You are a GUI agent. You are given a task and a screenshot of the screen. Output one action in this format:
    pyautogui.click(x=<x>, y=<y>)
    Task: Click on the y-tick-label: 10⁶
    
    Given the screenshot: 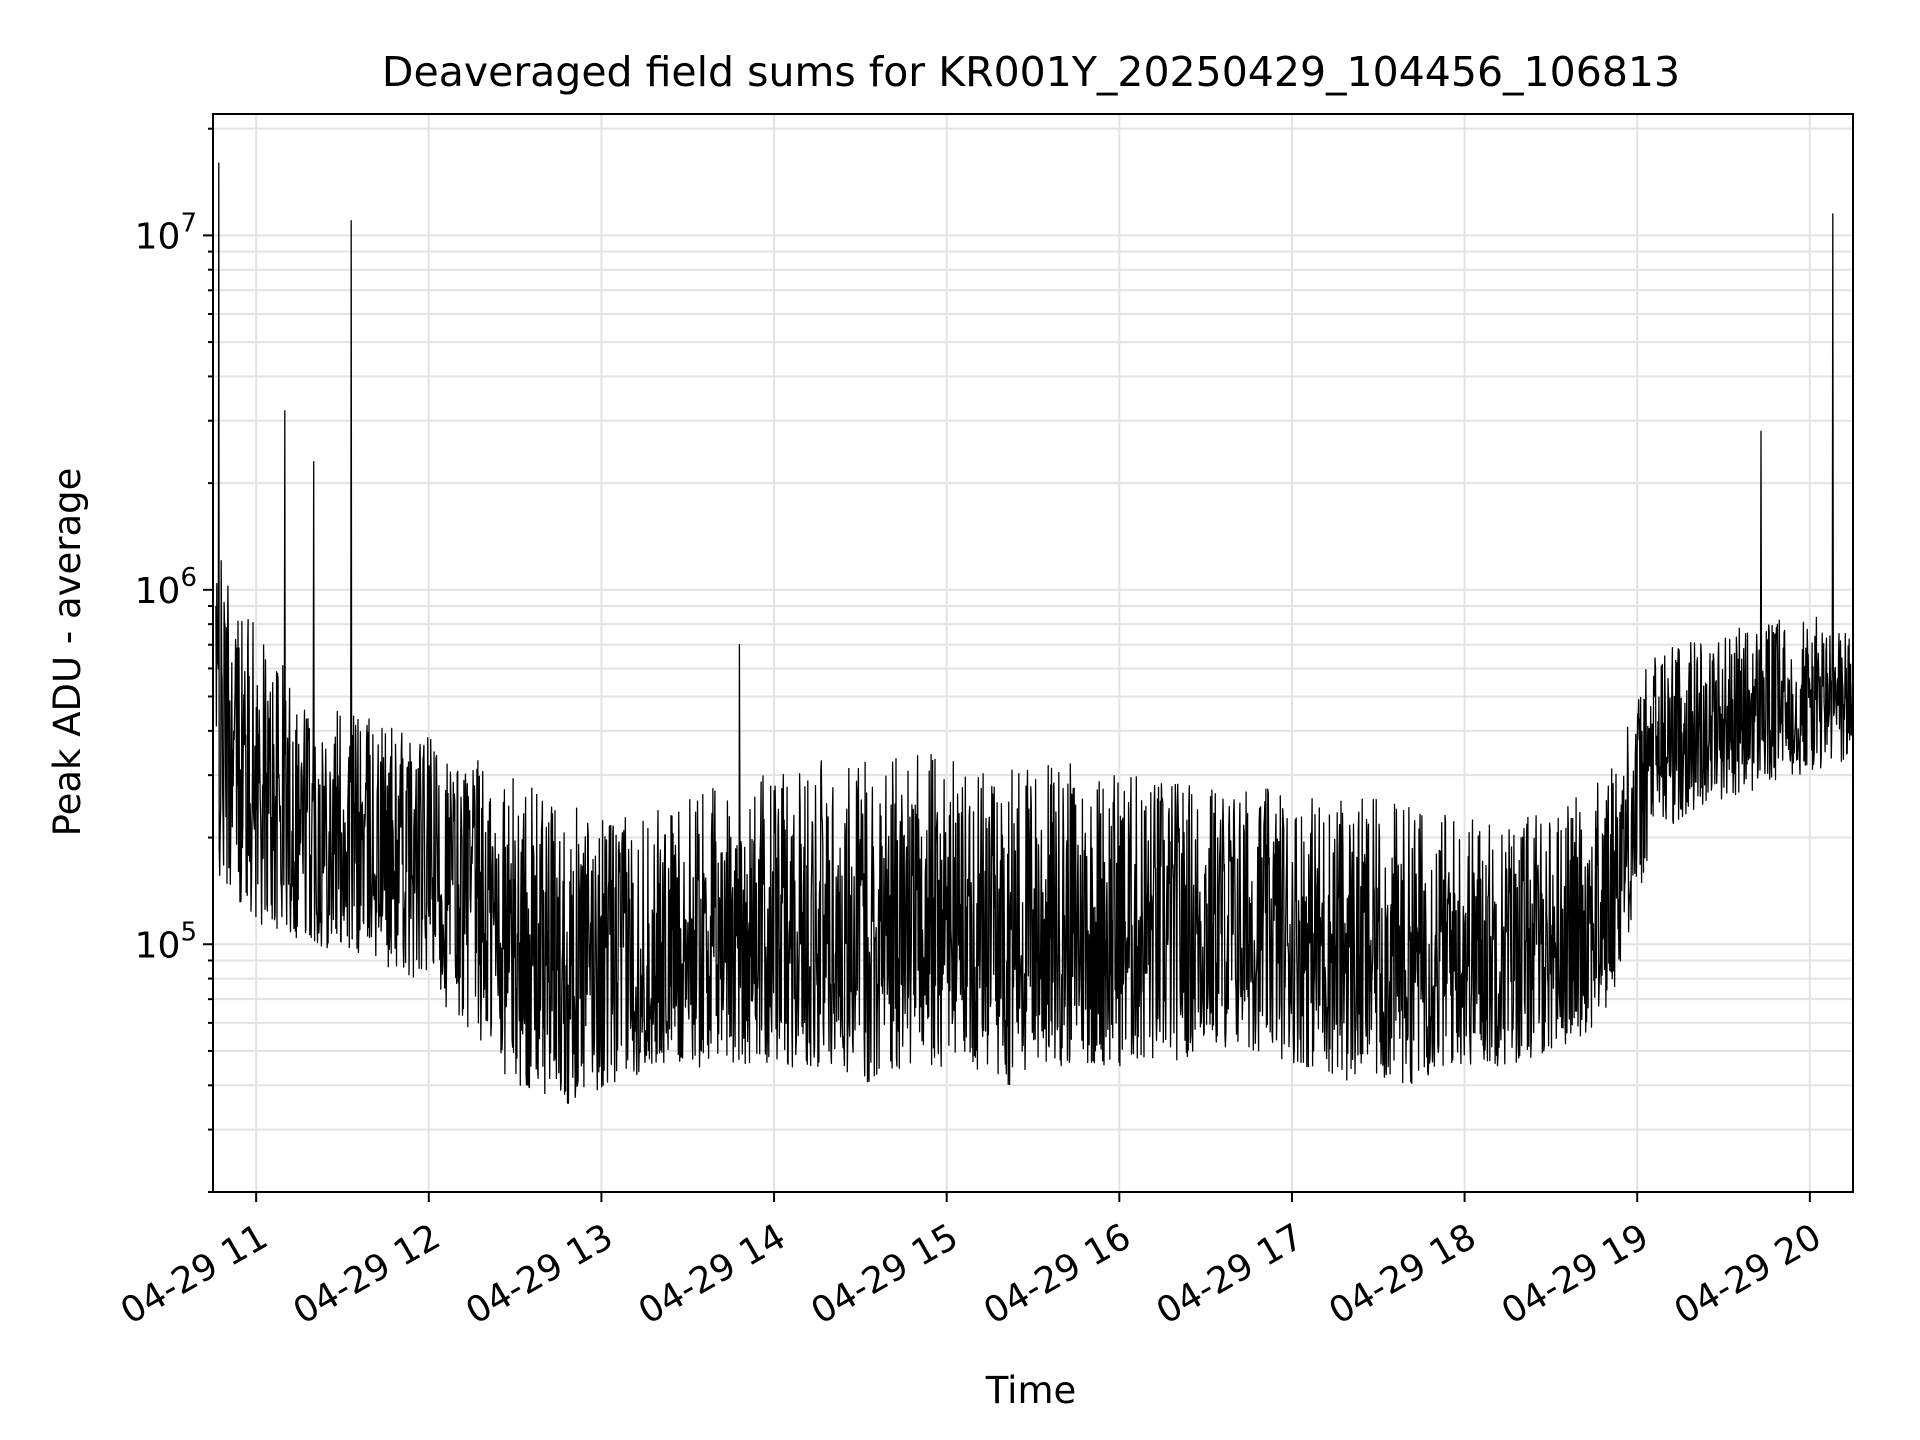 What is the action you would take?
    pyautogui.click(x=166, y=587)
    